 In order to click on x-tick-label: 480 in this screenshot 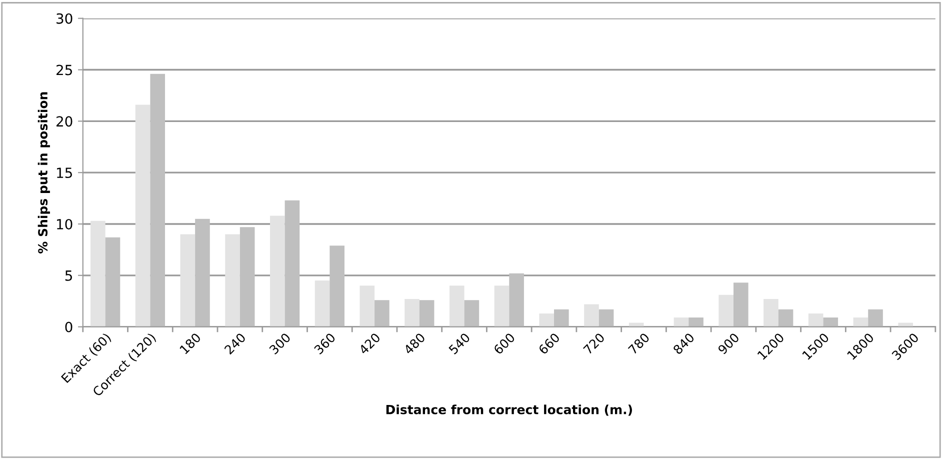, I will do `click(414, 343)`.